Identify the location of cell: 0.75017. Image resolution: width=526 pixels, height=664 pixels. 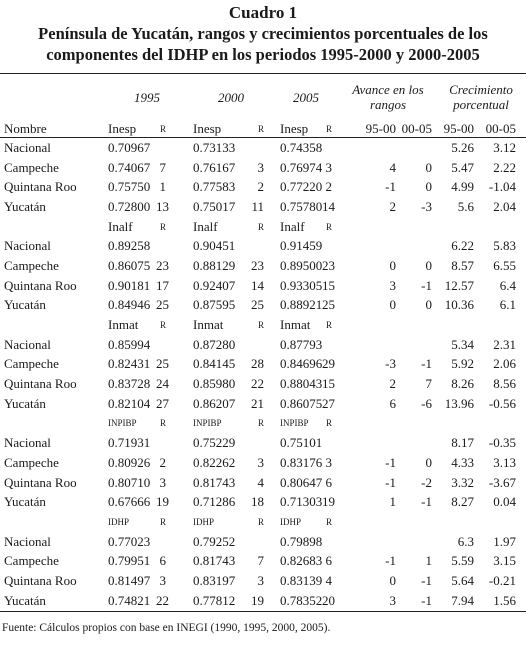
(214, 206).